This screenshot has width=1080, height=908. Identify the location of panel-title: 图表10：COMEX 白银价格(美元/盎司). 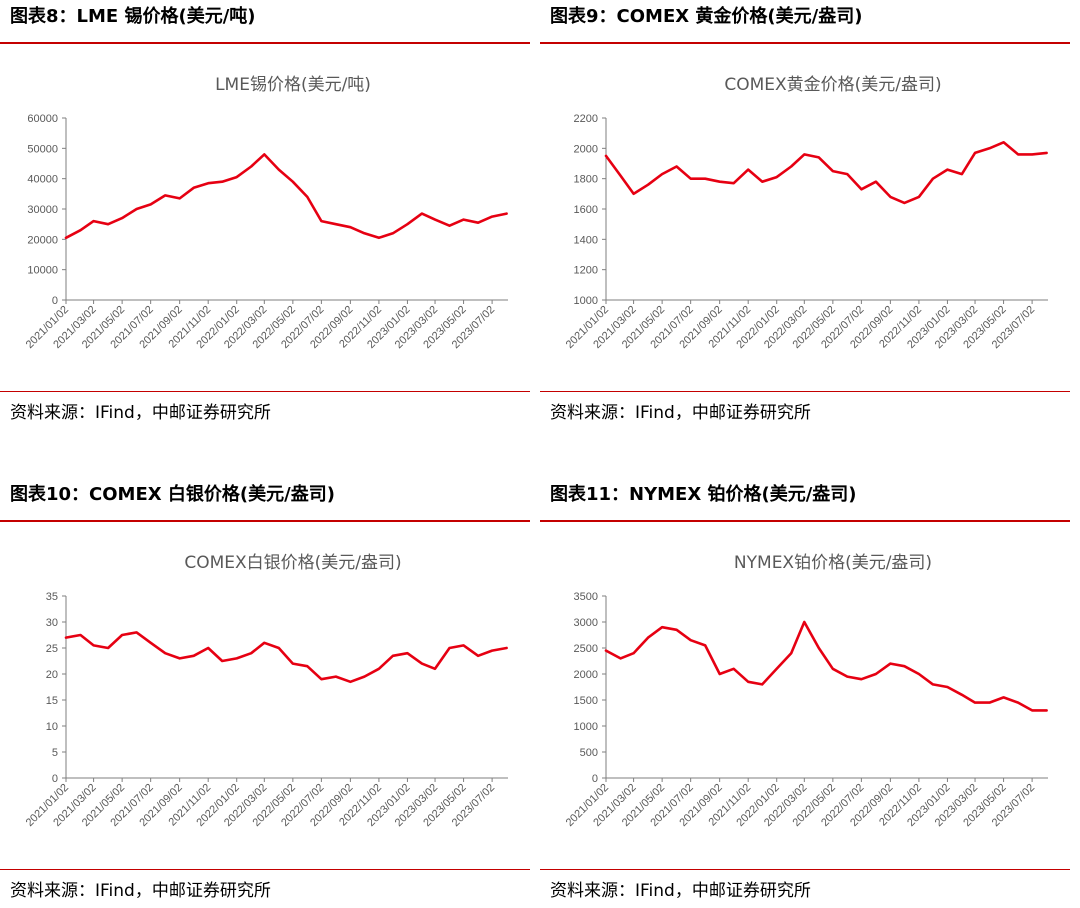
(172, 494).